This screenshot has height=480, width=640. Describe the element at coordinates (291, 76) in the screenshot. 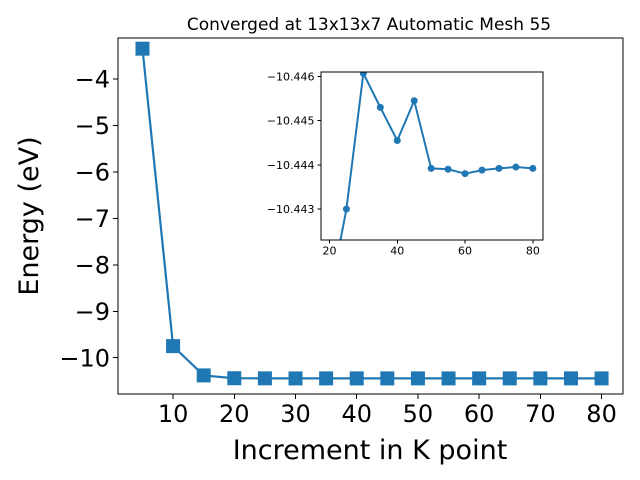

I see `inset-y-tick-label: −10.446` at that location.